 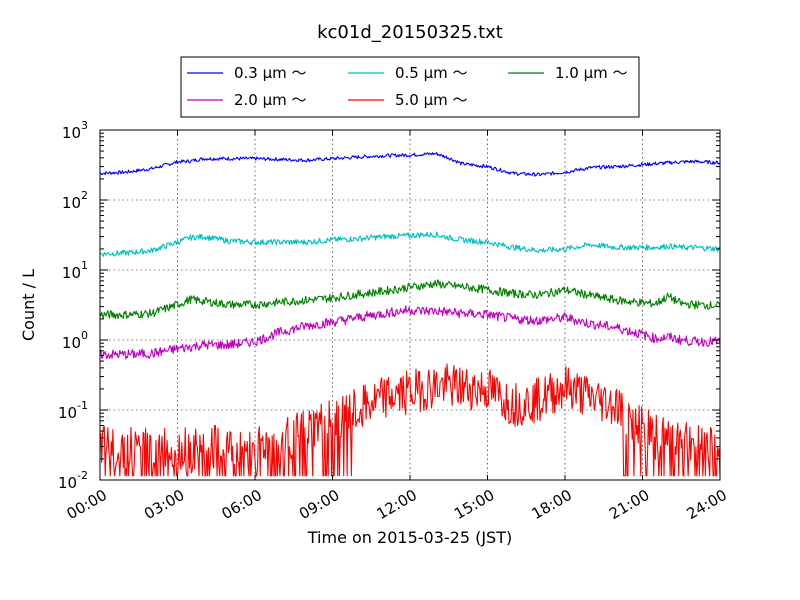 I want to click on legend-box, so click(x=410, y=87).